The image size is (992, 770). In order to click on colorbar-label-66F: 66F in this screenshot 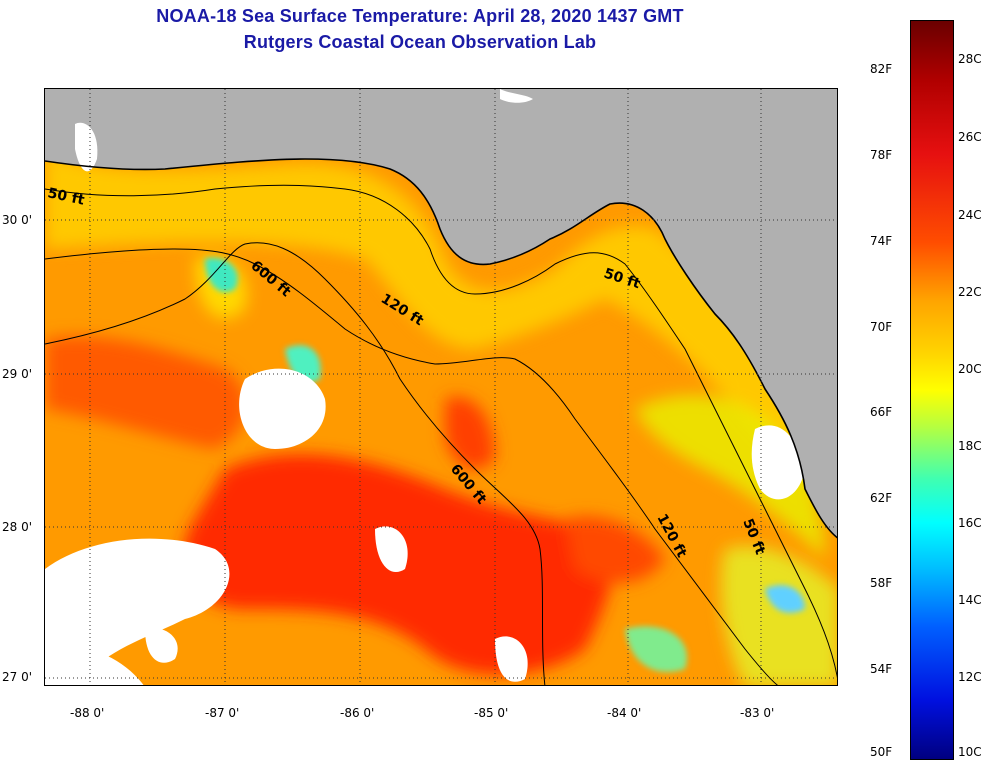, I will do `click(881, 412)`.